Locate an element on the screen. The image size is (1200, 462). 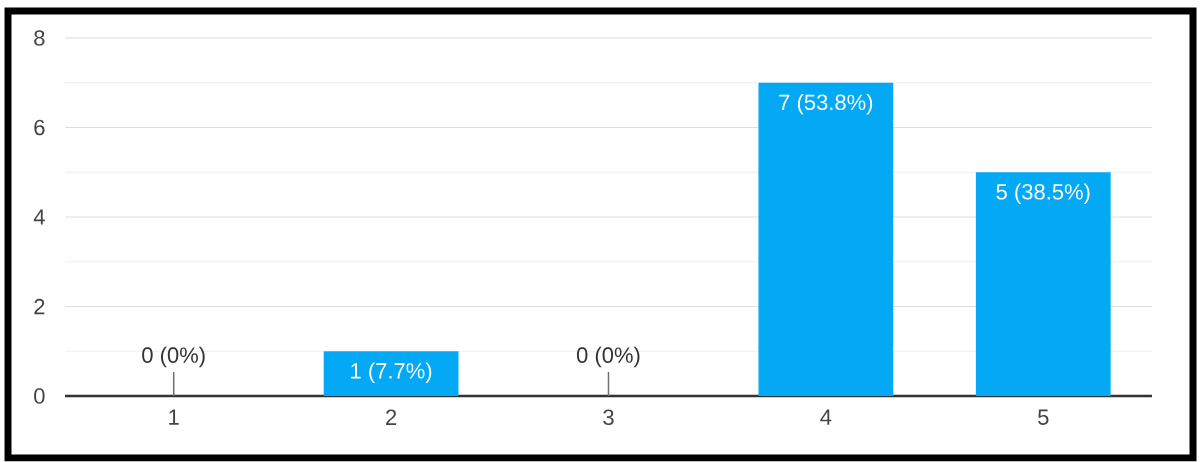
x-tick-label: 5 is located at coordinates (1043, 417).